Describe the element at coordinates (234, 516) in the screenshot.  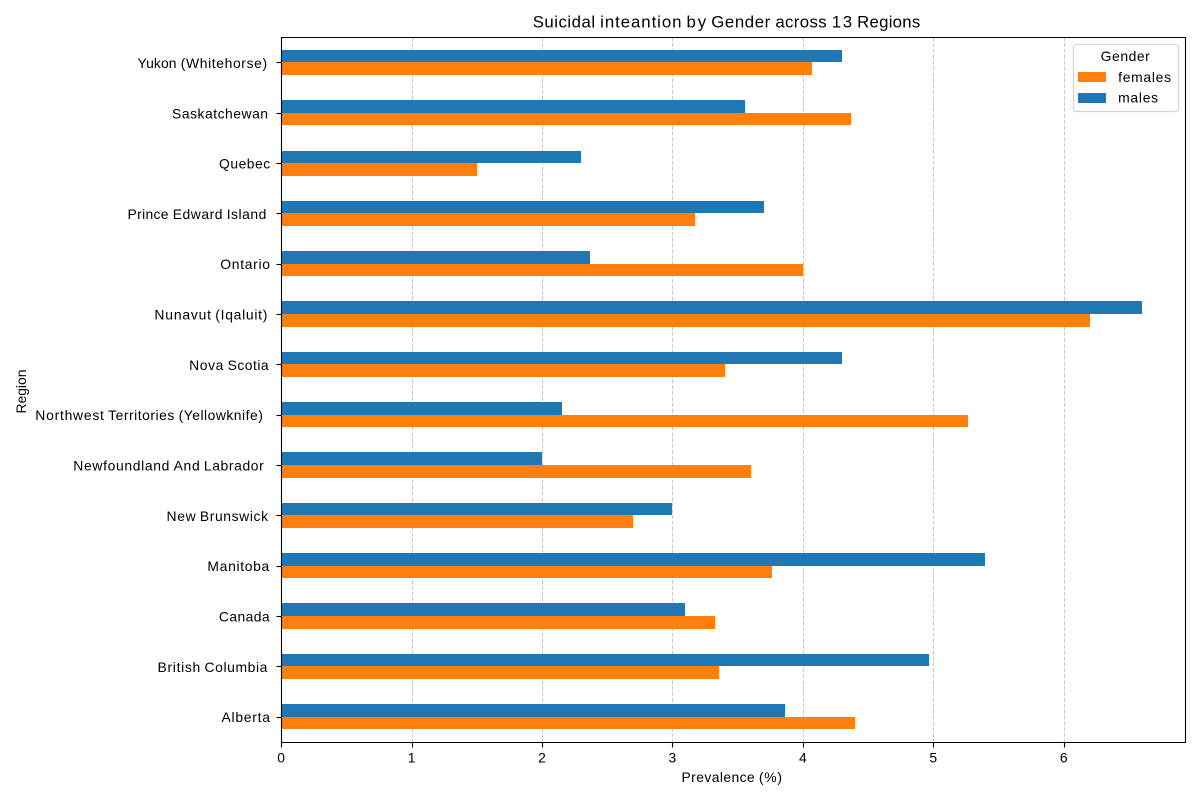
I see `svg-text: Brunswick` at that location.